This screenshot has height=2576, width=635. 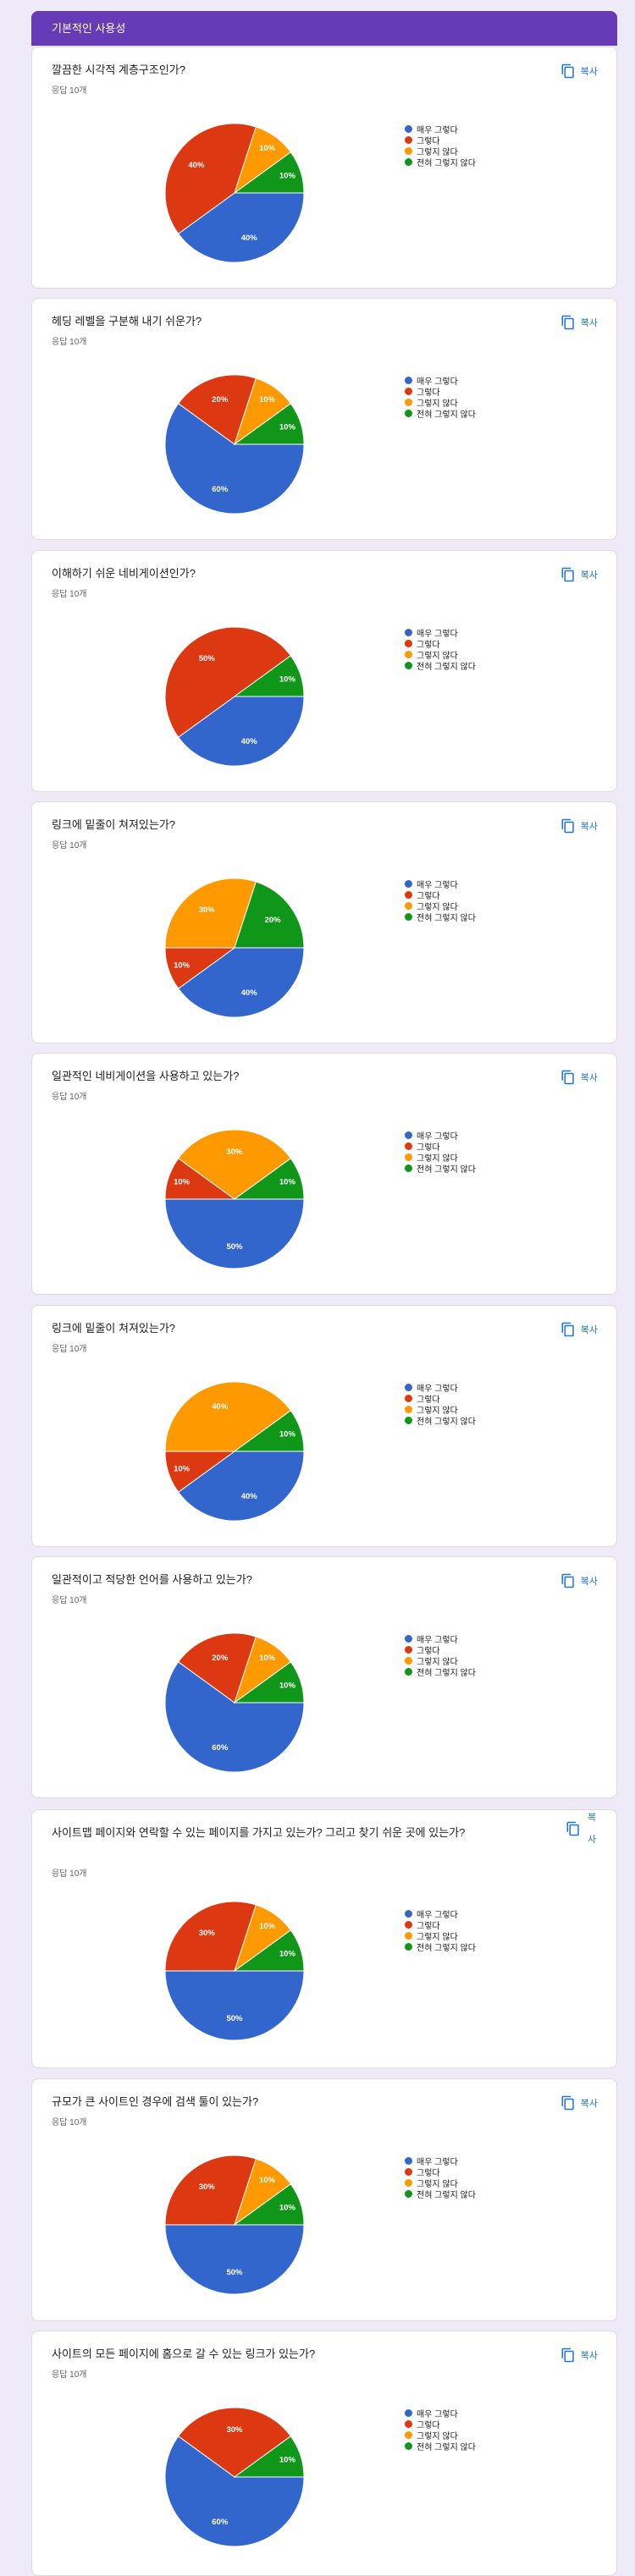 I want to click on legend-label: 그렇지 않다, so click(x=437, y=2436).